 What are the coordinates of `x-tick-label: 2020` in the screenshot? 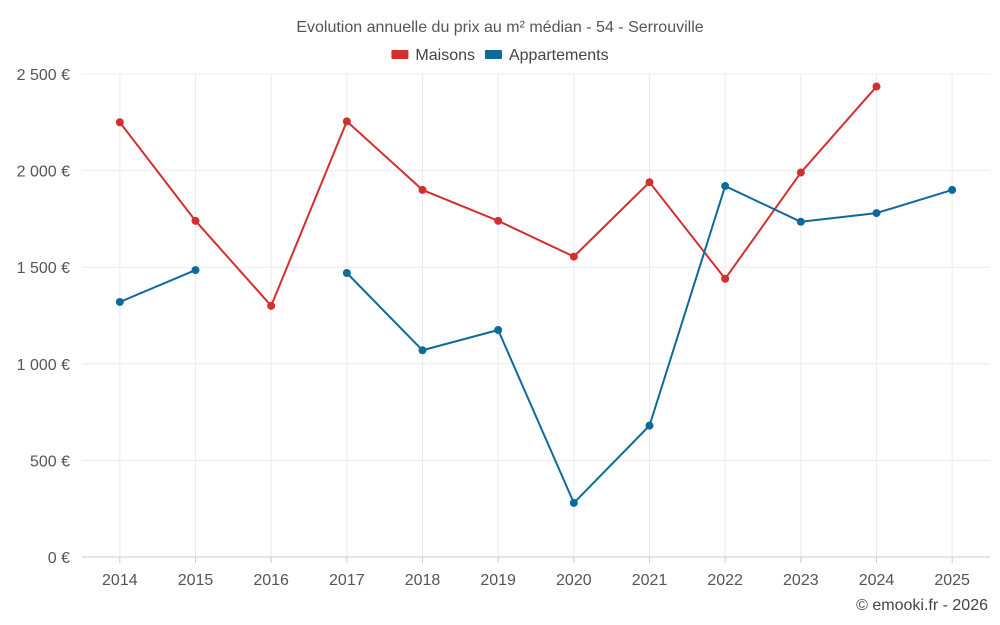 It's located at (574, 580).